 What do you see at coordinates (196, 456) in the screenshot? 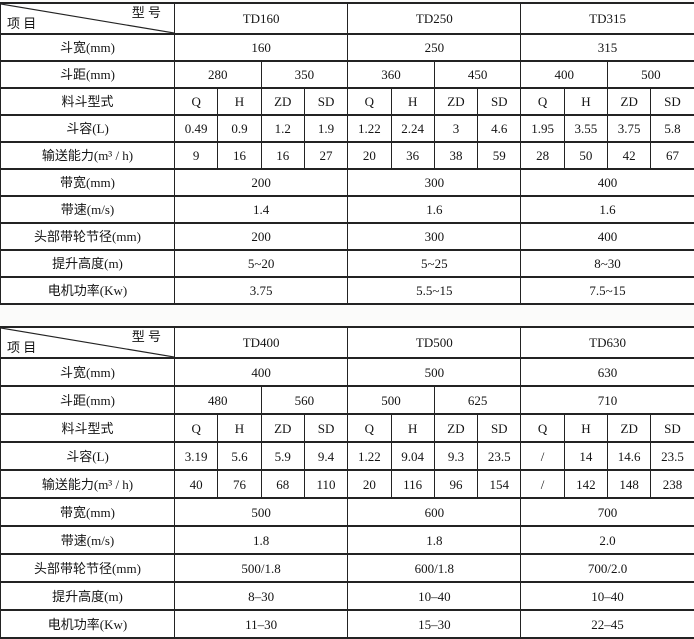
I see `value-cell: 3.19` at bounding box center [196, 456].